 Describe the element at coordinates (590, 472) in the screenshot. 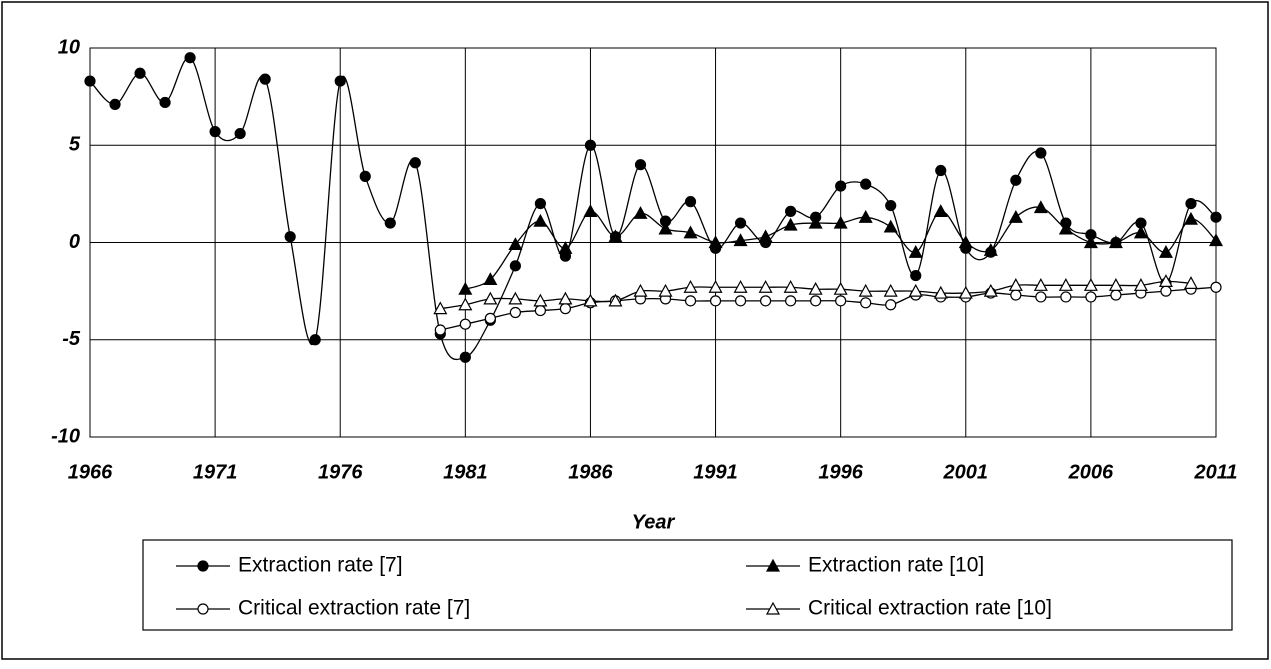

I see `x-tick-label: 1986` at that location.